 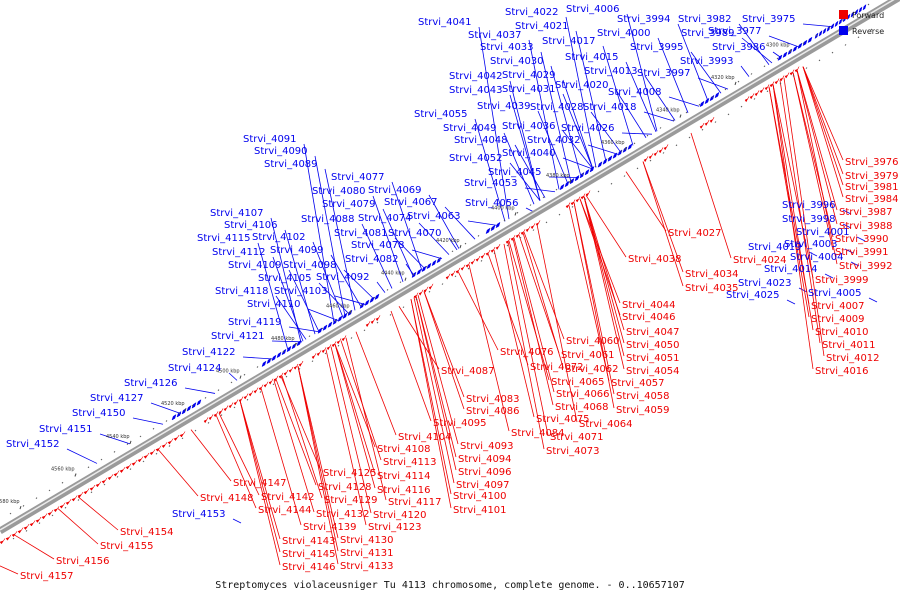 I want to click on gene-label-strvi-4033: Strvi_4033, so click(x=507, y=47).